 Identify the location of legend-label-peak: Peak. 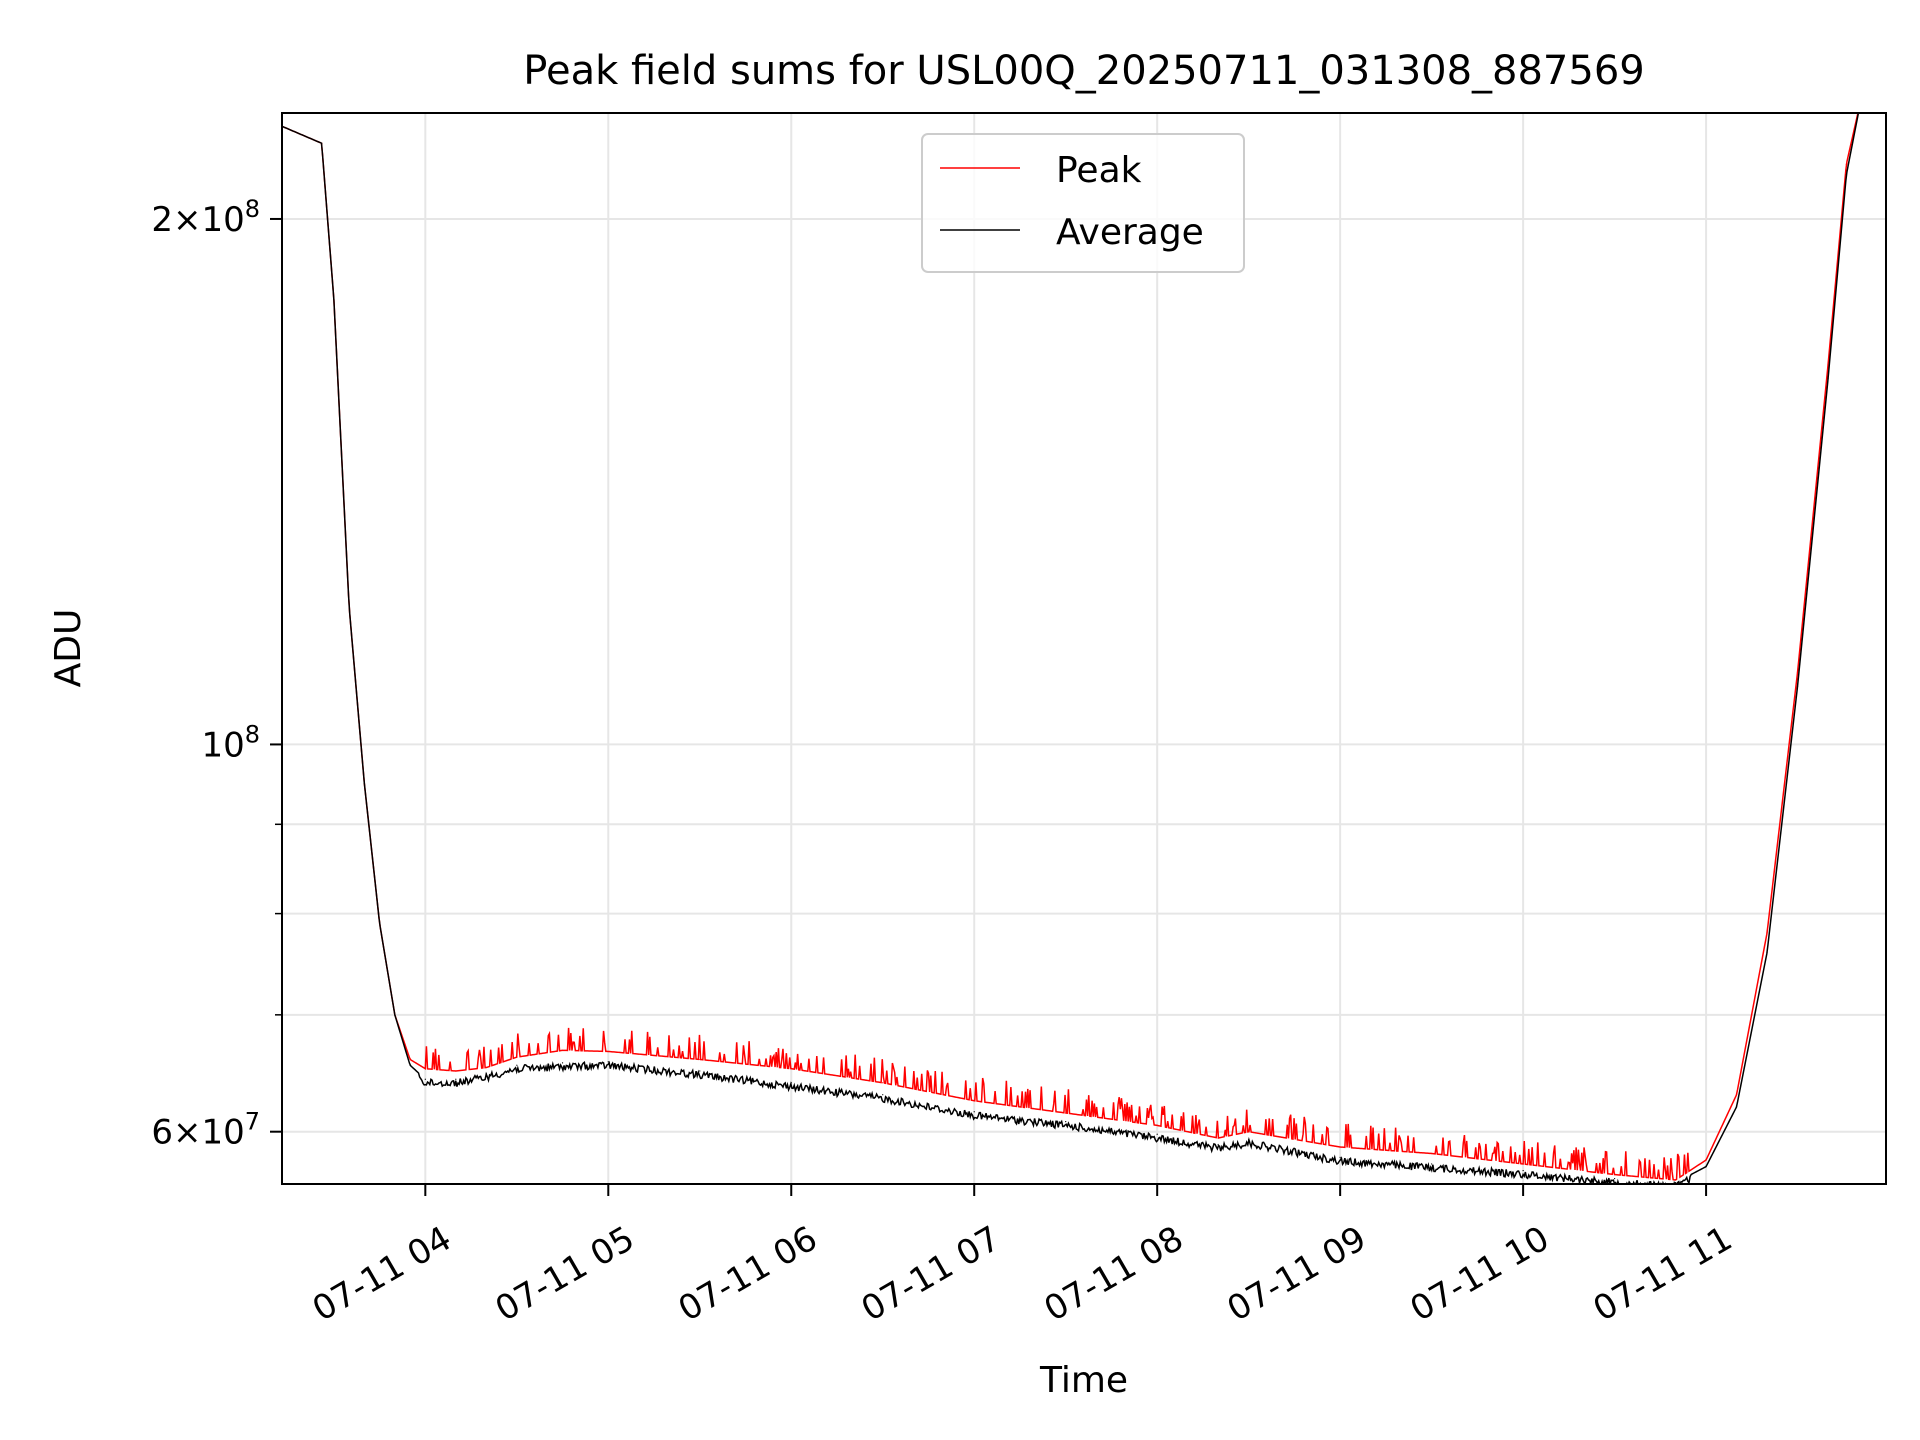
(1099, 170).